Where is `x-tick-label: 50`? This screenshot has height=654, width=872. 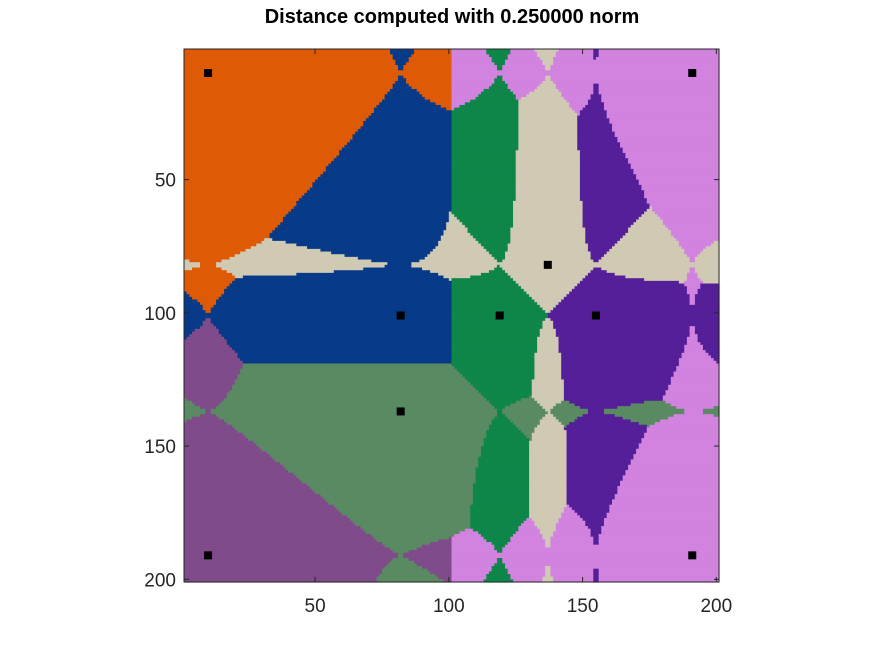 x-tick-label: 50 is located at coordinates (315, 606).